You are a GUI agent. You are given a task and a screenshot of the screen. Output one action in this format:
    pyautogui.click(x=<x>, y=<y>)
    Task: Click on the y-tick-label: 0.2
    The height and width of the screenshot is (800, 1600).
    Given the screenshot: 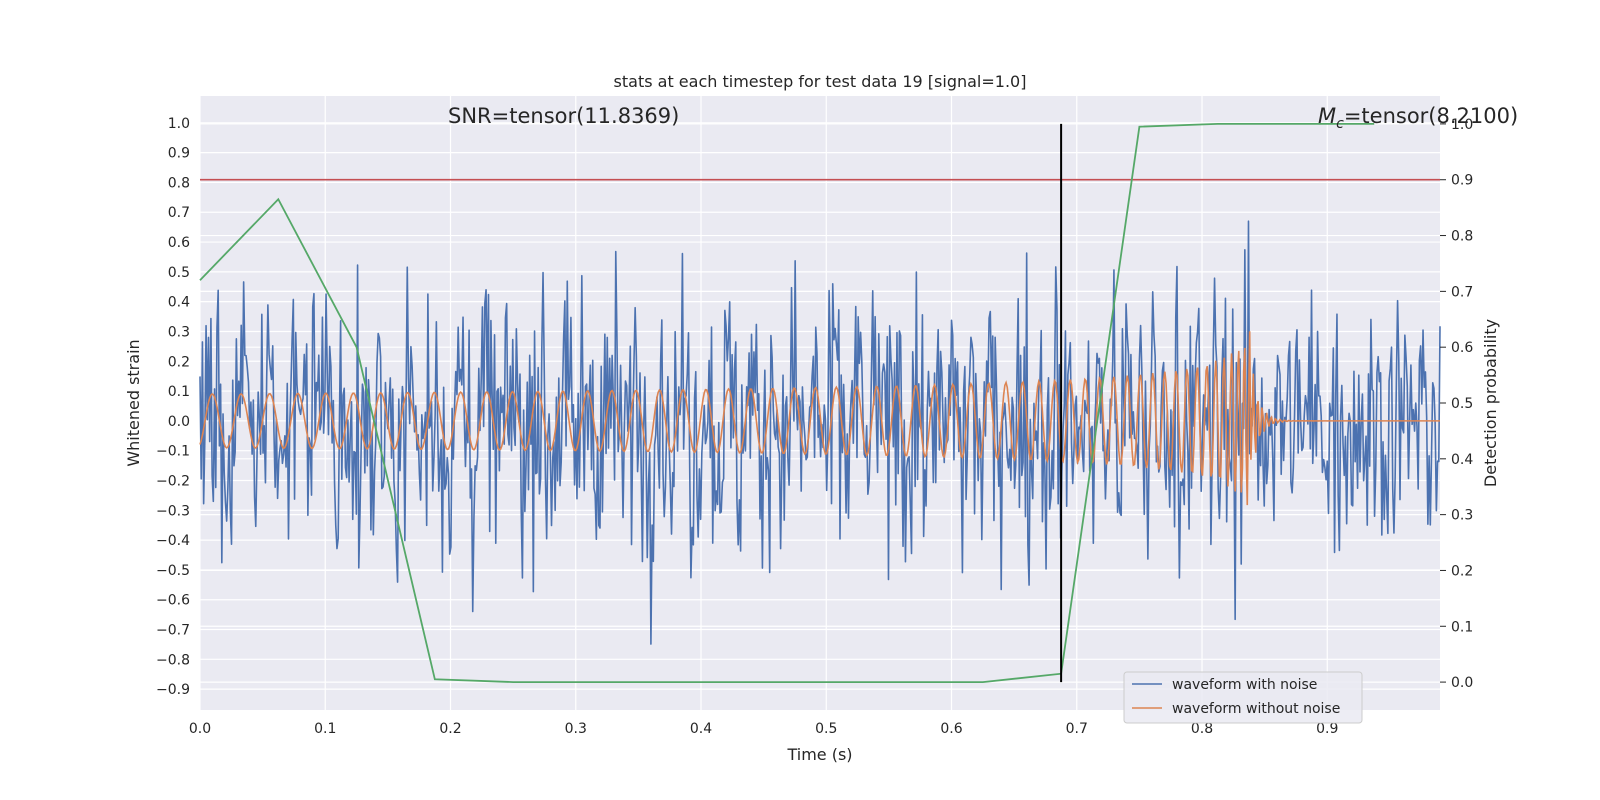 What is the action you would take?
    pyautogui.click(x=179, y=362)
    